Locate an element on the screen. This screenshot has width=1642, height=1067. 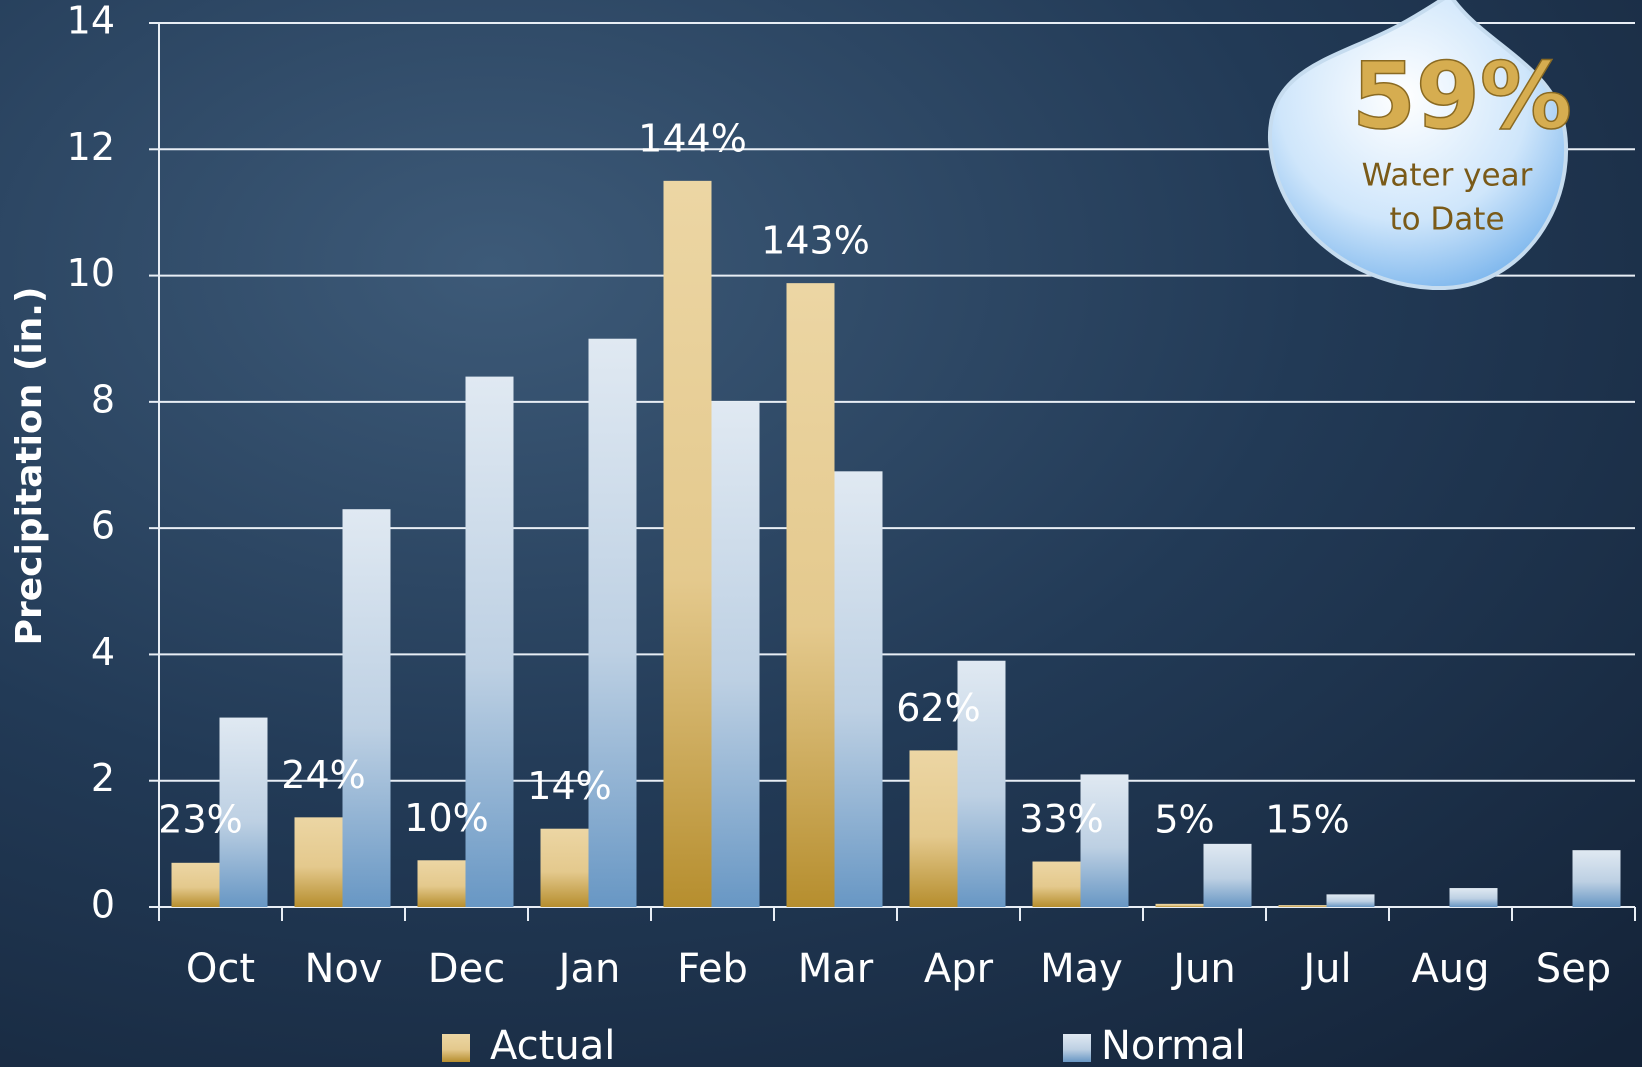
y-tick-label: 8 is located at coordinates (103, 399).